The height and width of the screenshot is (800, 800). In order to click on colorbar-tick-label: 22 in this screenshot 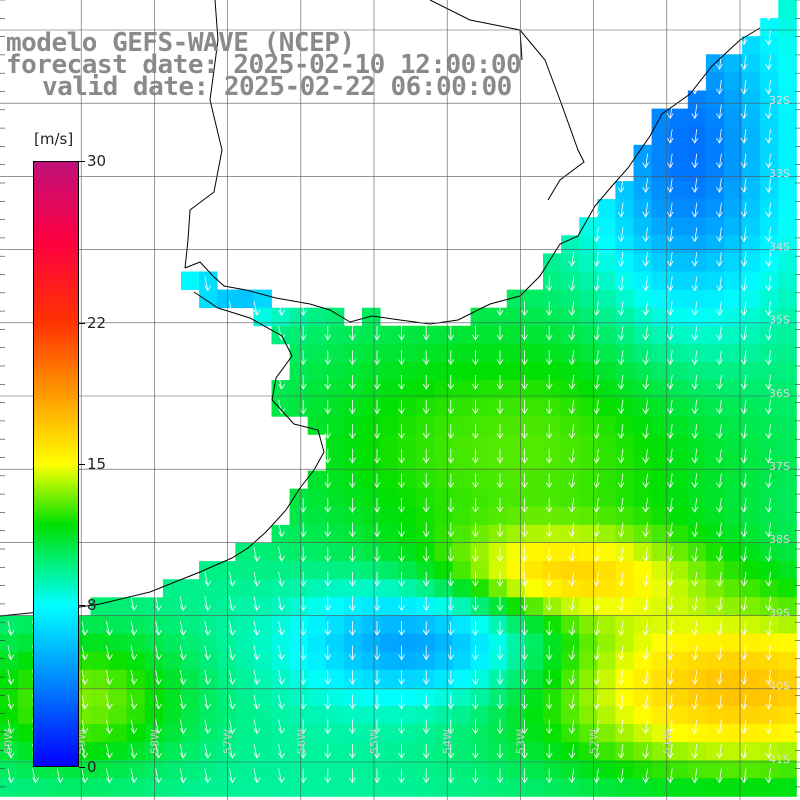, I will do `click(97, 322)`.